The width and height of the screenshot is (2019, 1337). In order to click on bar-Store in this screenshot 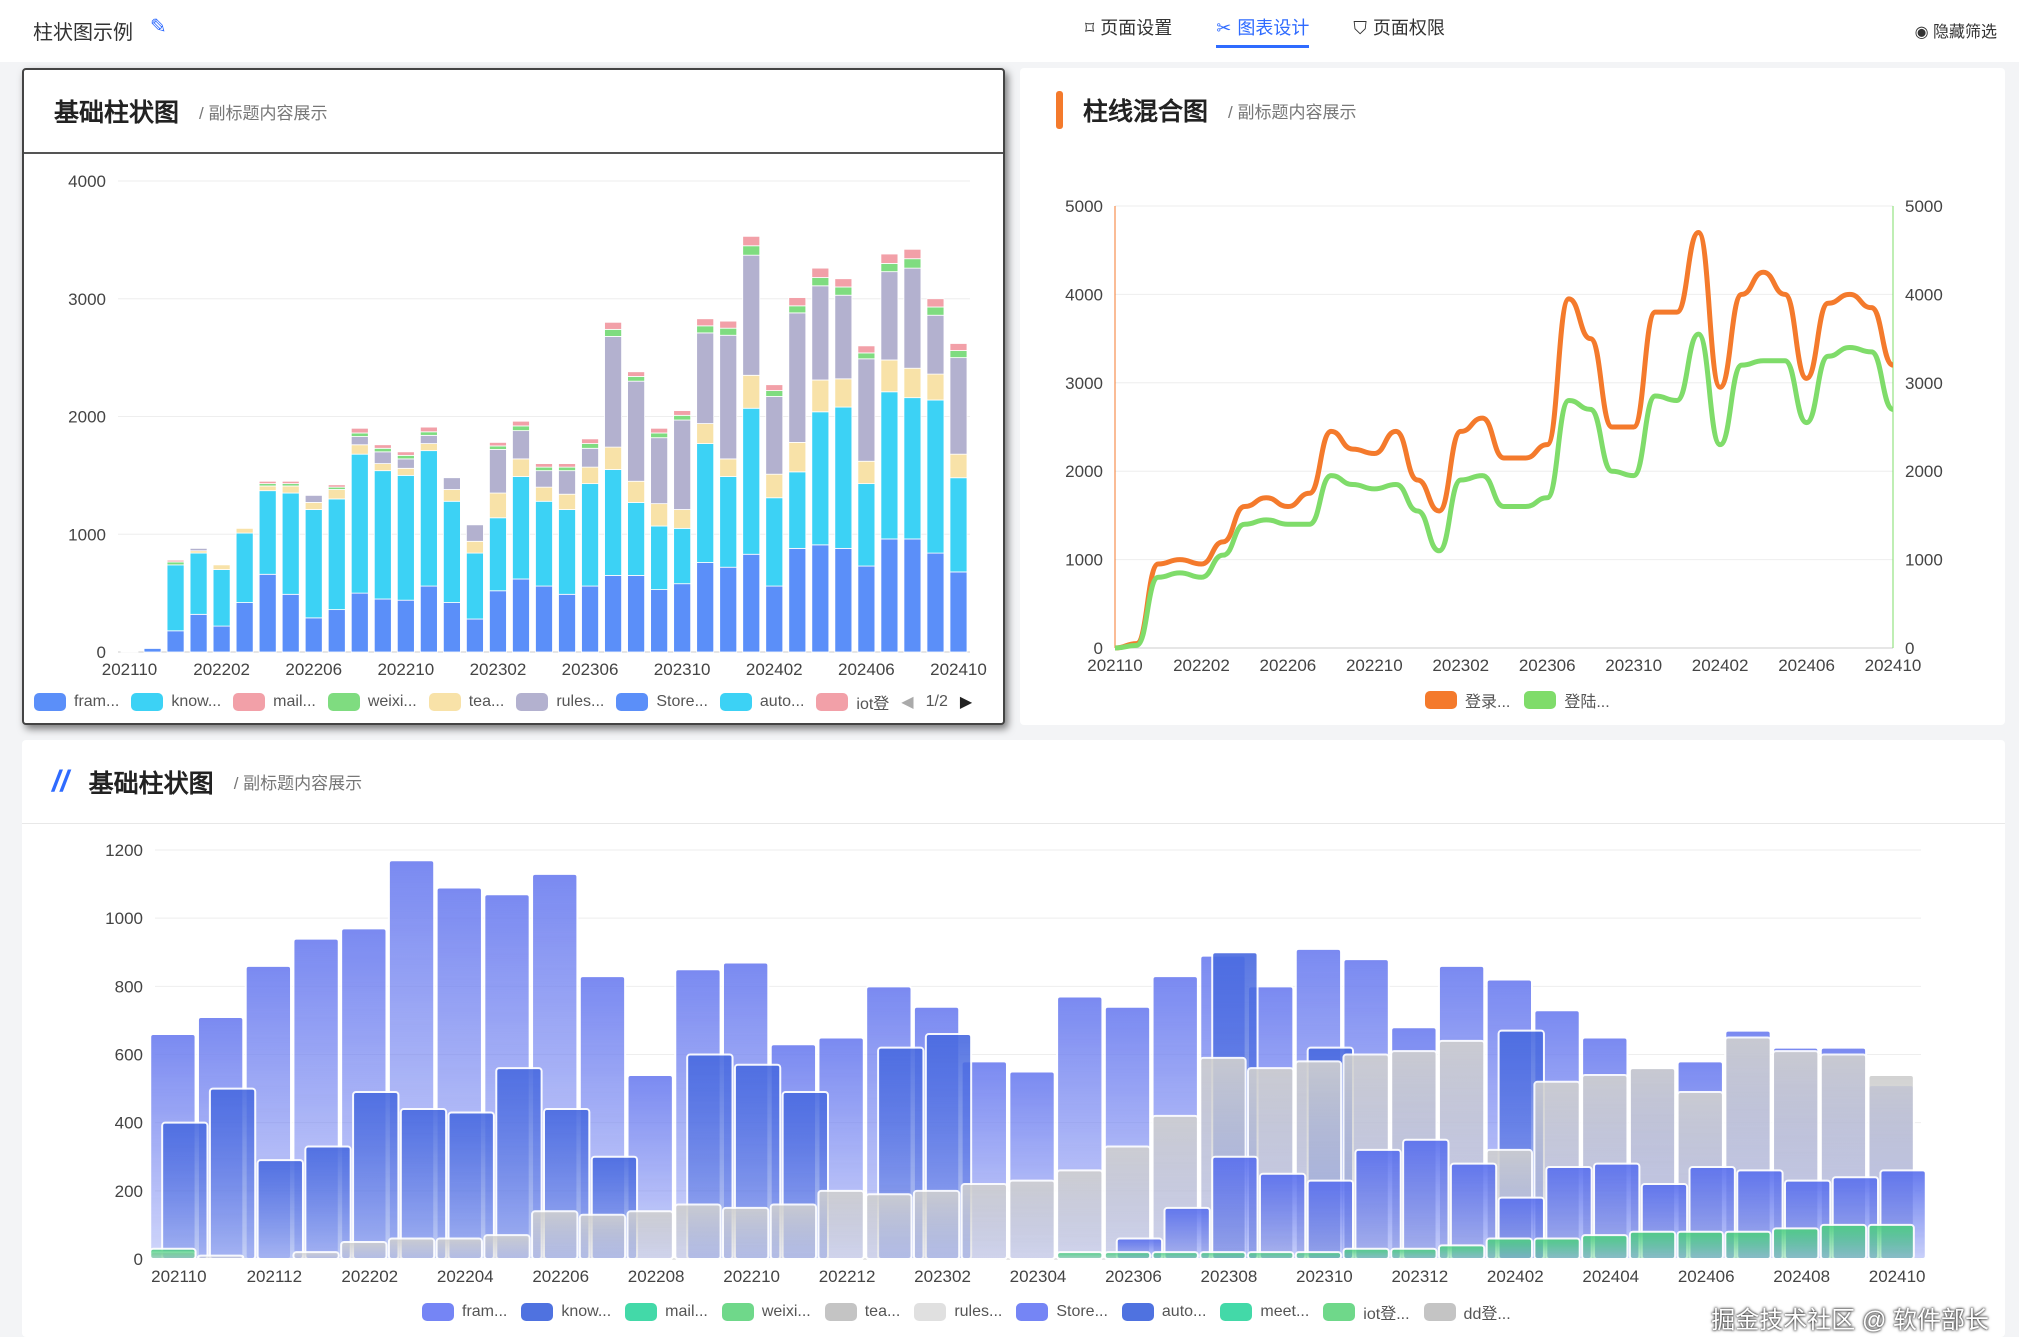, I will do `click(1235, 1207)`.